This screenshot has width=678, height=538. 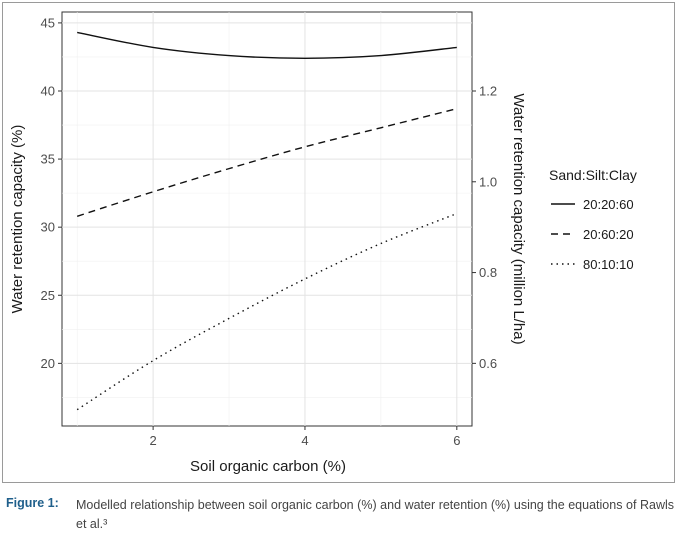 What do you see at coordinates (304, 440) in the screenshot?
I see `x-tick-label: 4` at bounding box center [304, 440].